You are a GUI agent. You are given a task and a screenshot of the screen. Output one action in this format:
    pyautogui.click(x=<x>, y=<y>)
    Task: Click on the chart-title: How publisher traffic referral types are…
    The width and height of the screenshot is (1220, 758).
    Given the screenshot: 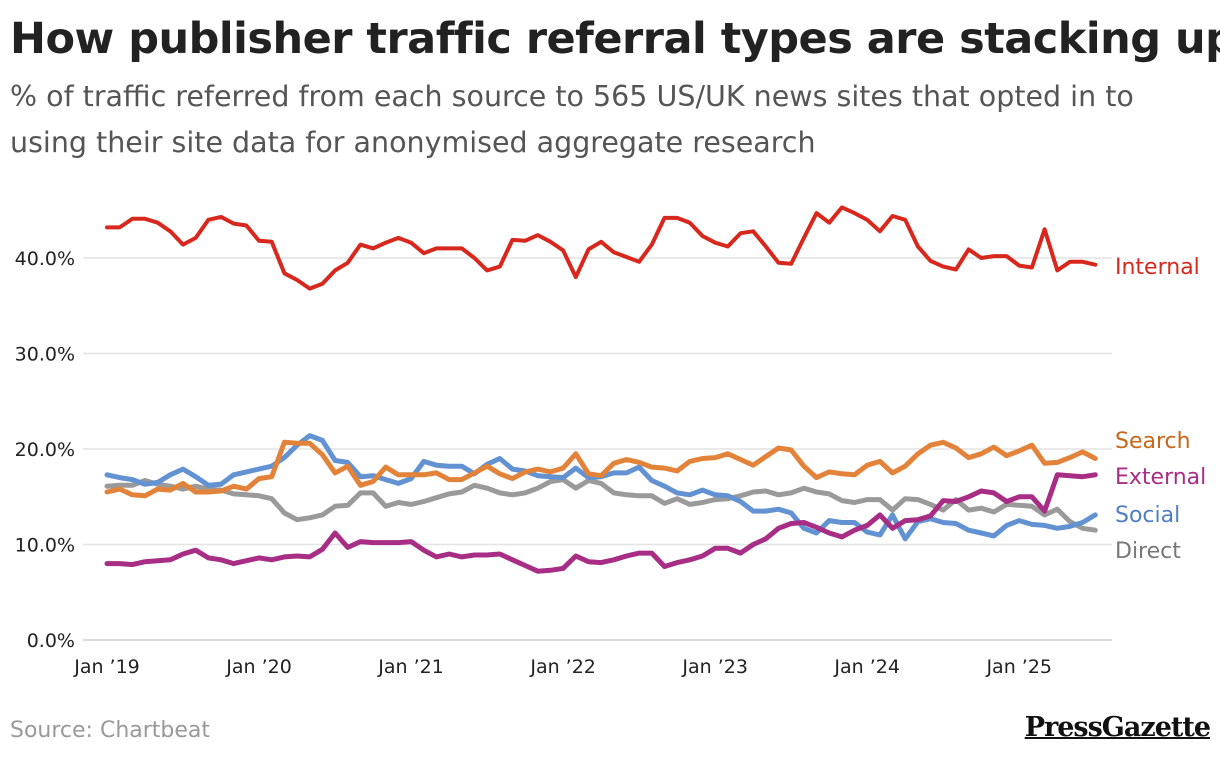 What is the action you would take?
    pyautogui.click(x=615, y=39)
    